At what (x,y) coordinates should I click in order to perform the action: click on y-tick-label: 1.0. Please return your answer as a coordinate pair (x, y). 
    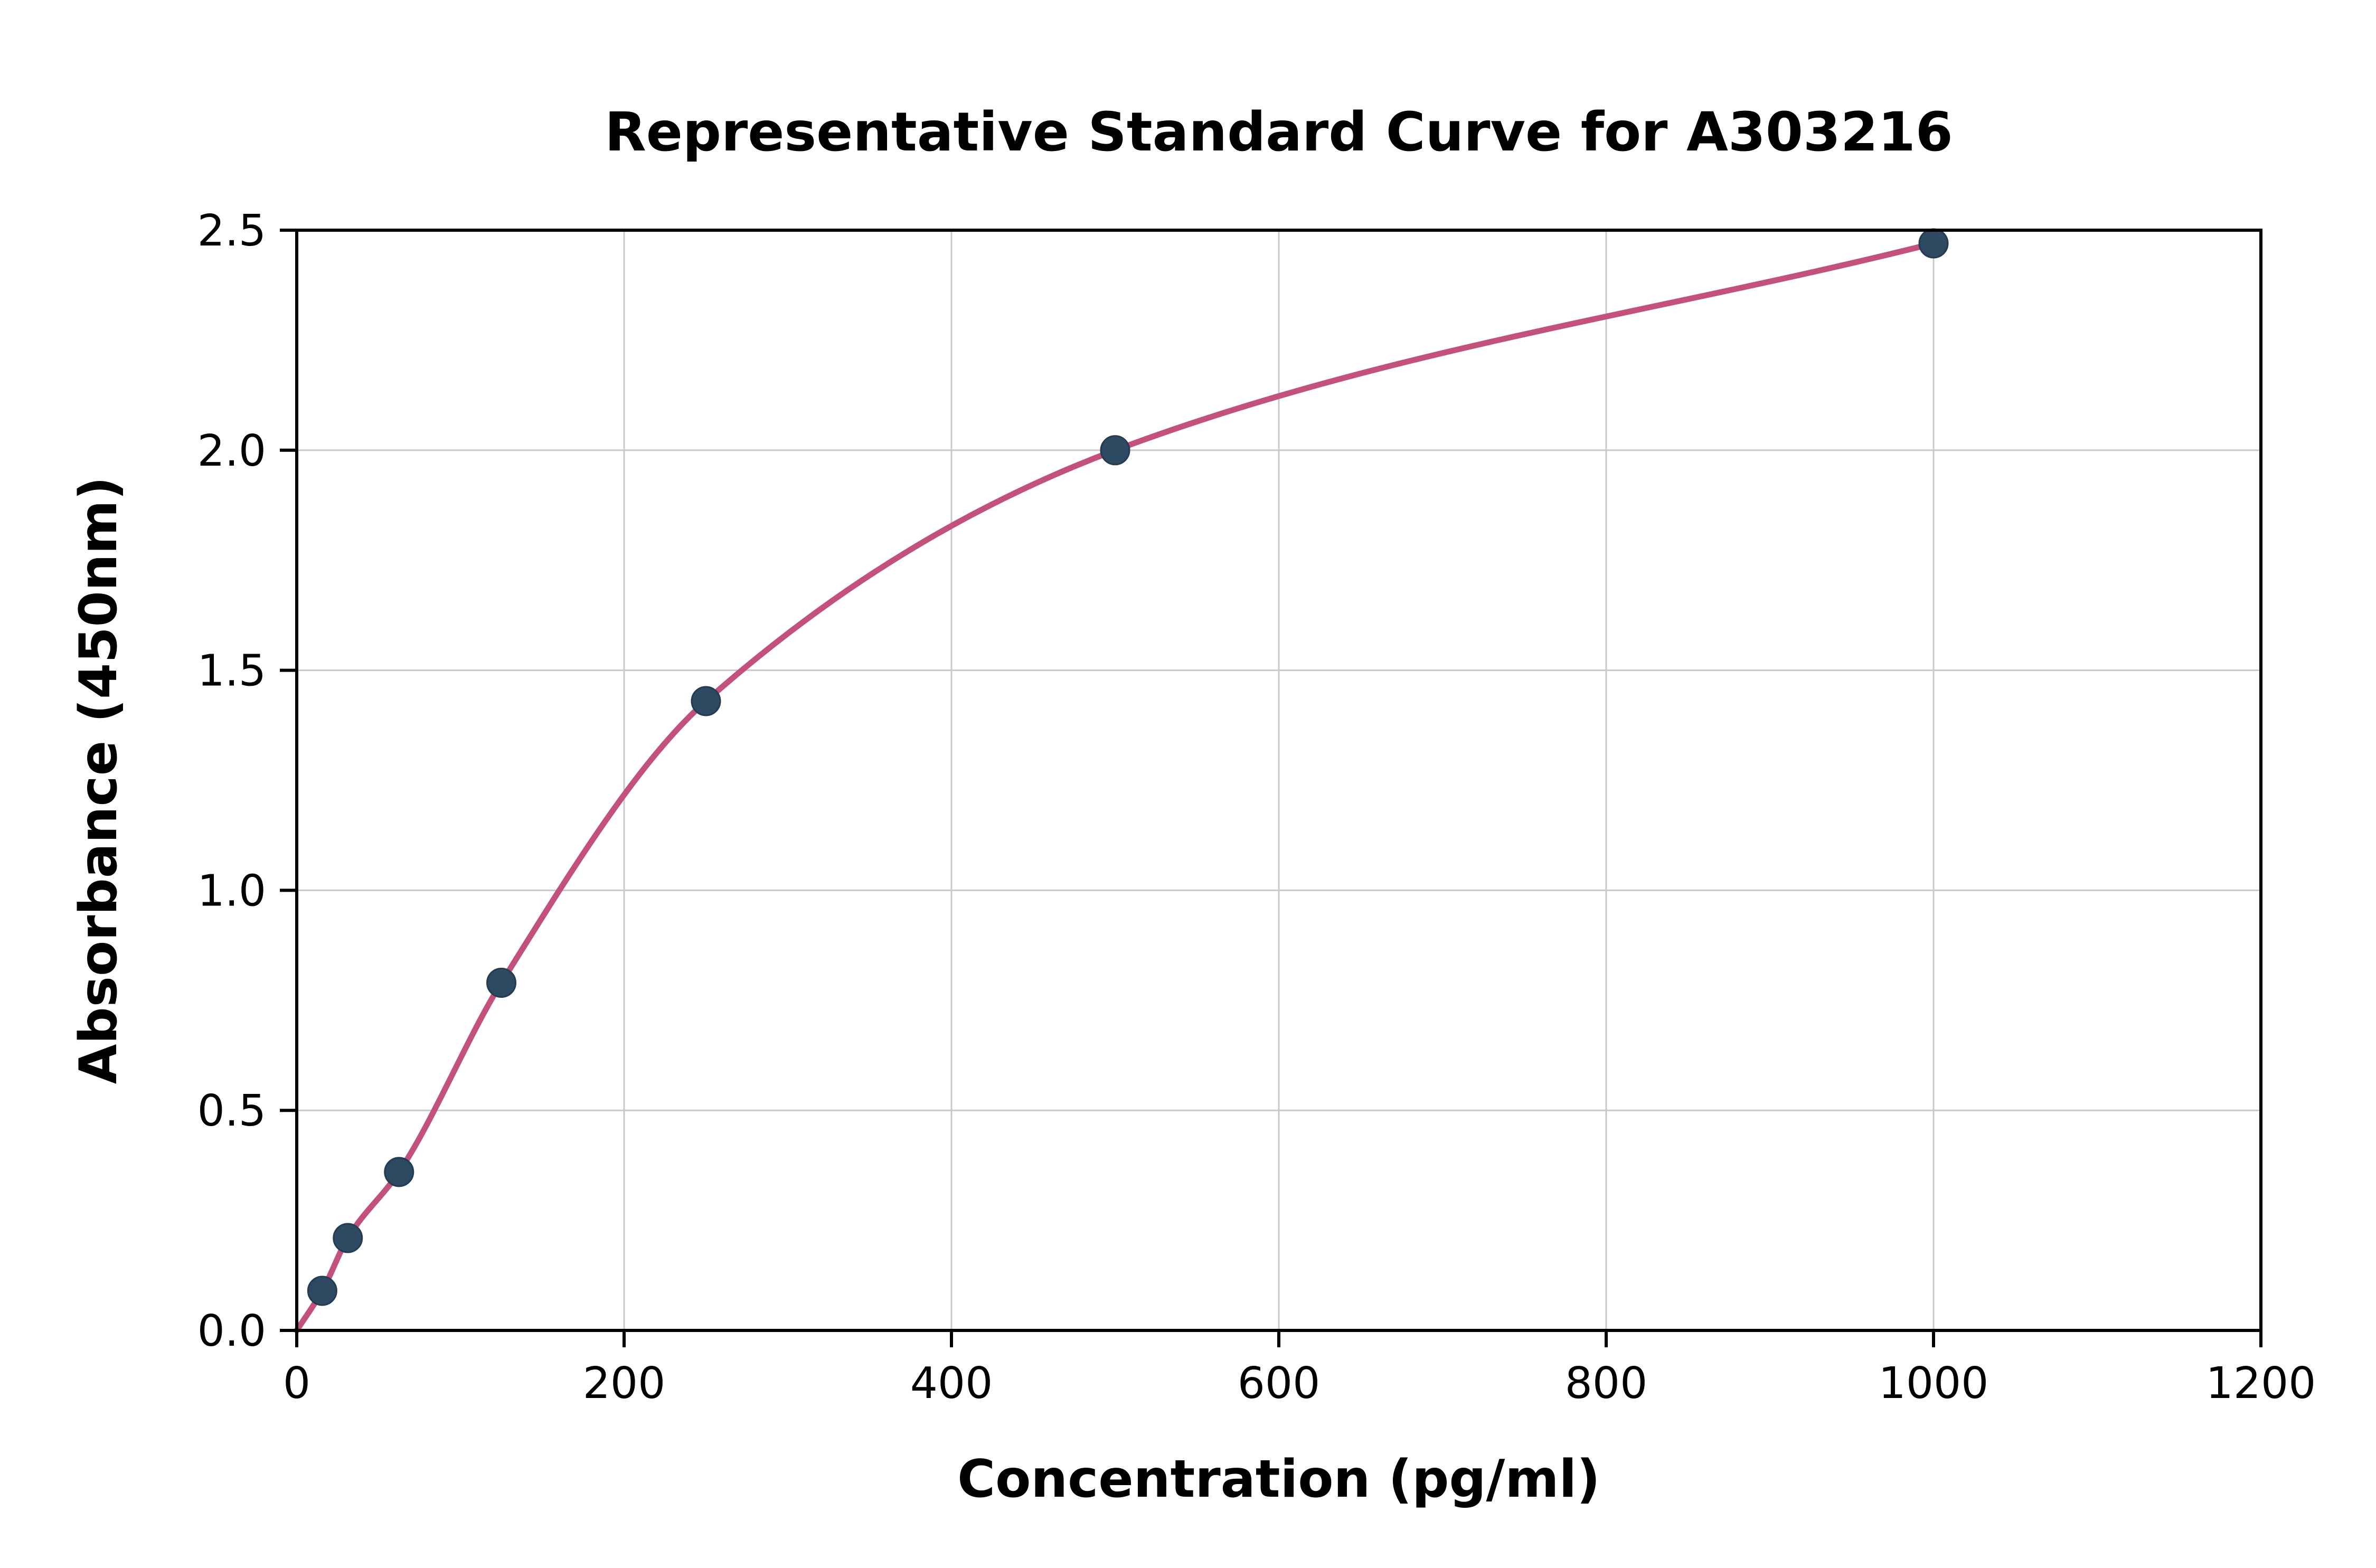
    Looking at the image, I should click on (232, 891).